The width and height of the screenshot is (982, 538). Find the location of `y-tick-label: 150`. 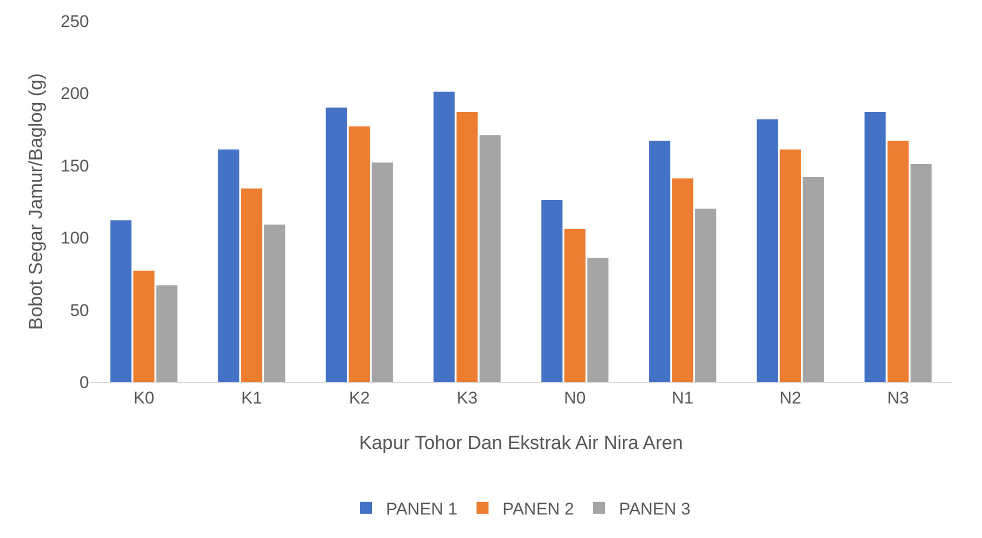

y-tick-label: 150 is located at coordinates (74, 166).